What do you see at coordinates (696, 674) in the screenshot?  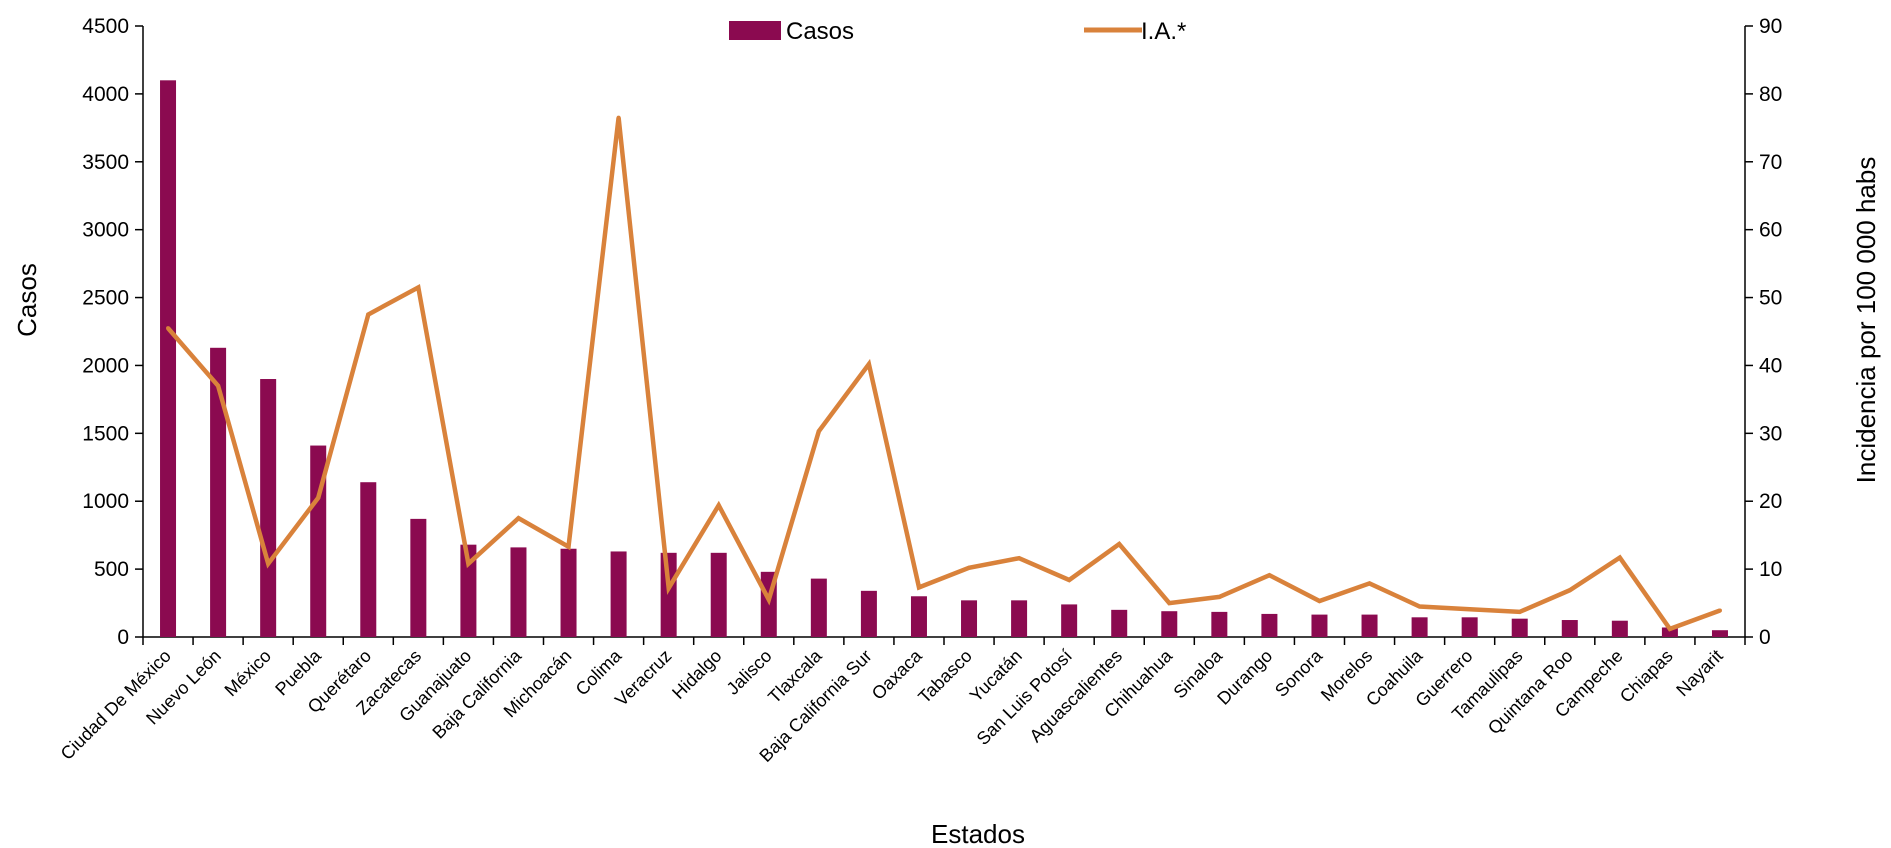 I see `x-tick-label: Hidalgo` at bounding box center [696, 674].